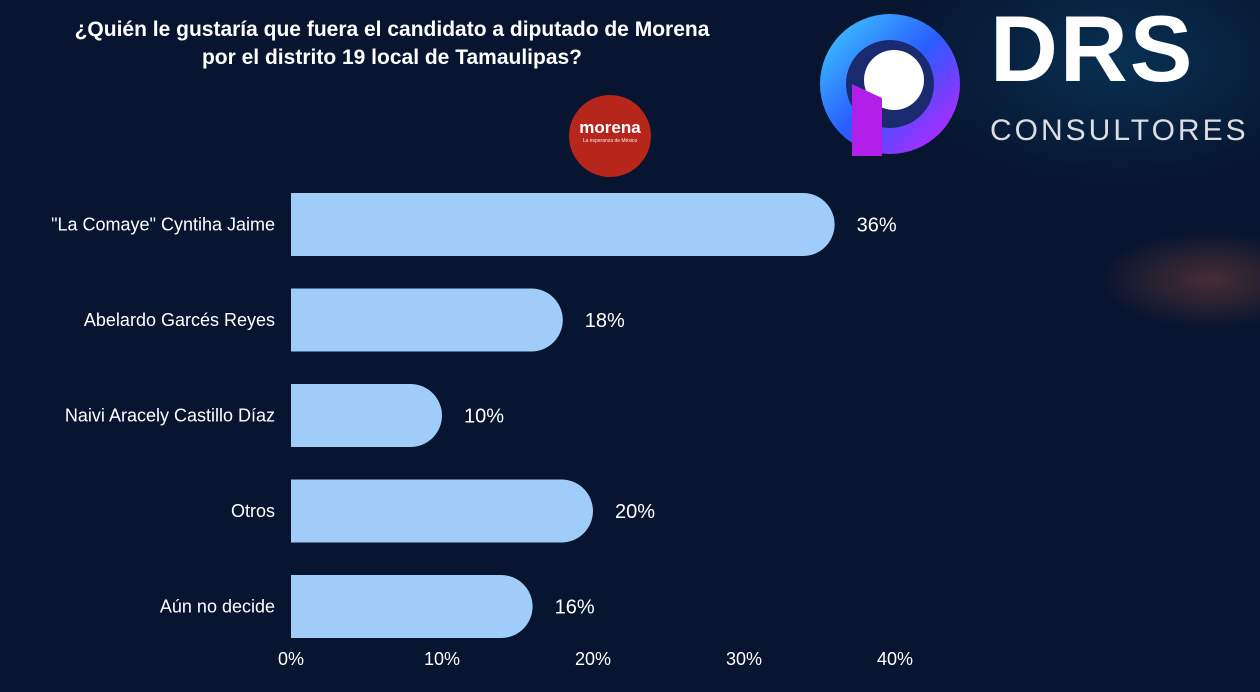 The image size is (1260, 692). Describe the element at coordinates (890, 85) in the screenshot. I see `drs-logo-icon` at that location.